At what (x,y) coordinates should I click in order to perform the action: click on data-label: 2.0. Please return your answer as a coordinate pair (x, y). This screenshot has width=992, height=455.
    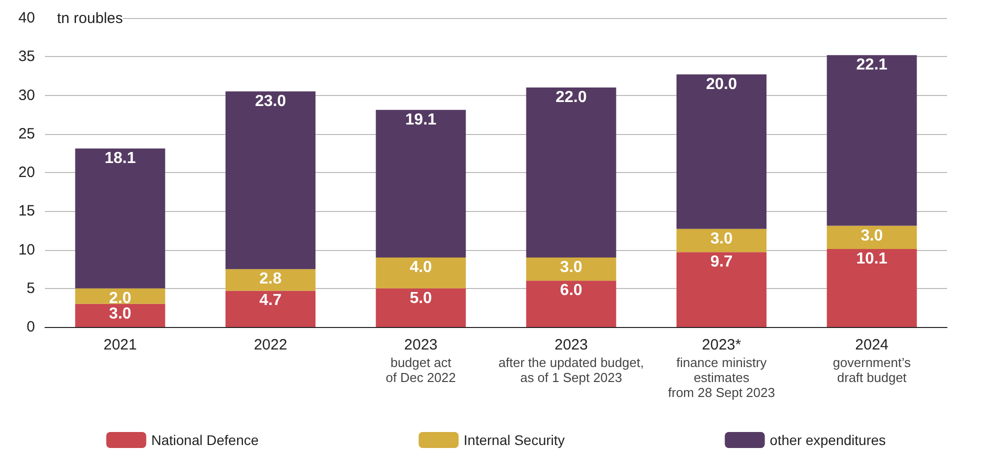
    Looking at the image, I should click on (120, 298).